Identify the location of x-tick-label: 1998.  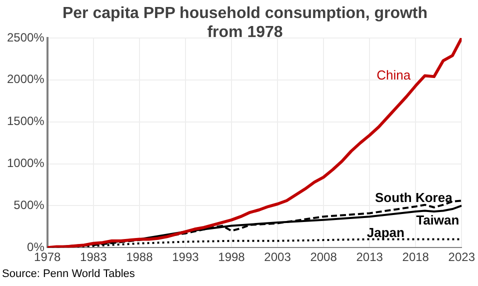
(232, 257).